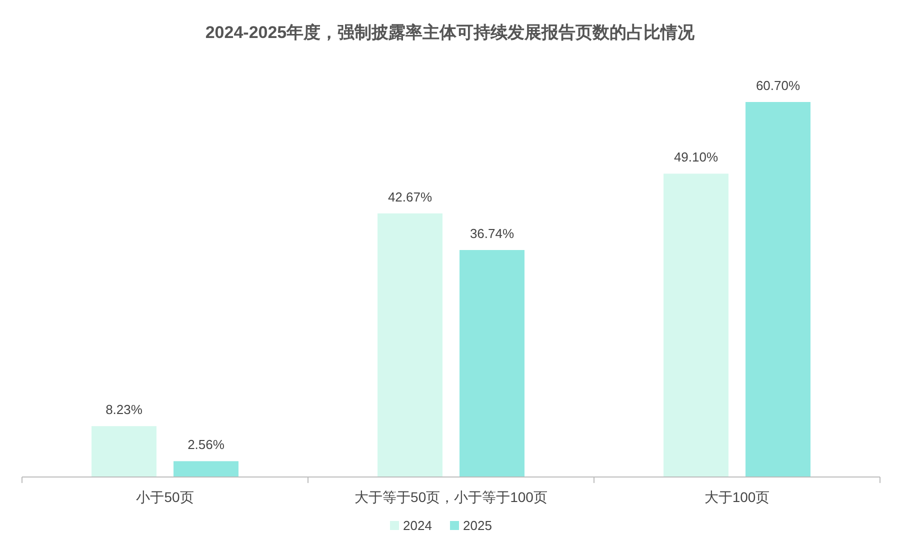 This screenshot has width=900, height=558. What do you see at coordinates (451, 497) in the screenshot?
I see `x-tick-label: 大于等于50页，小于等于100页` at bounding box center [451, 497].